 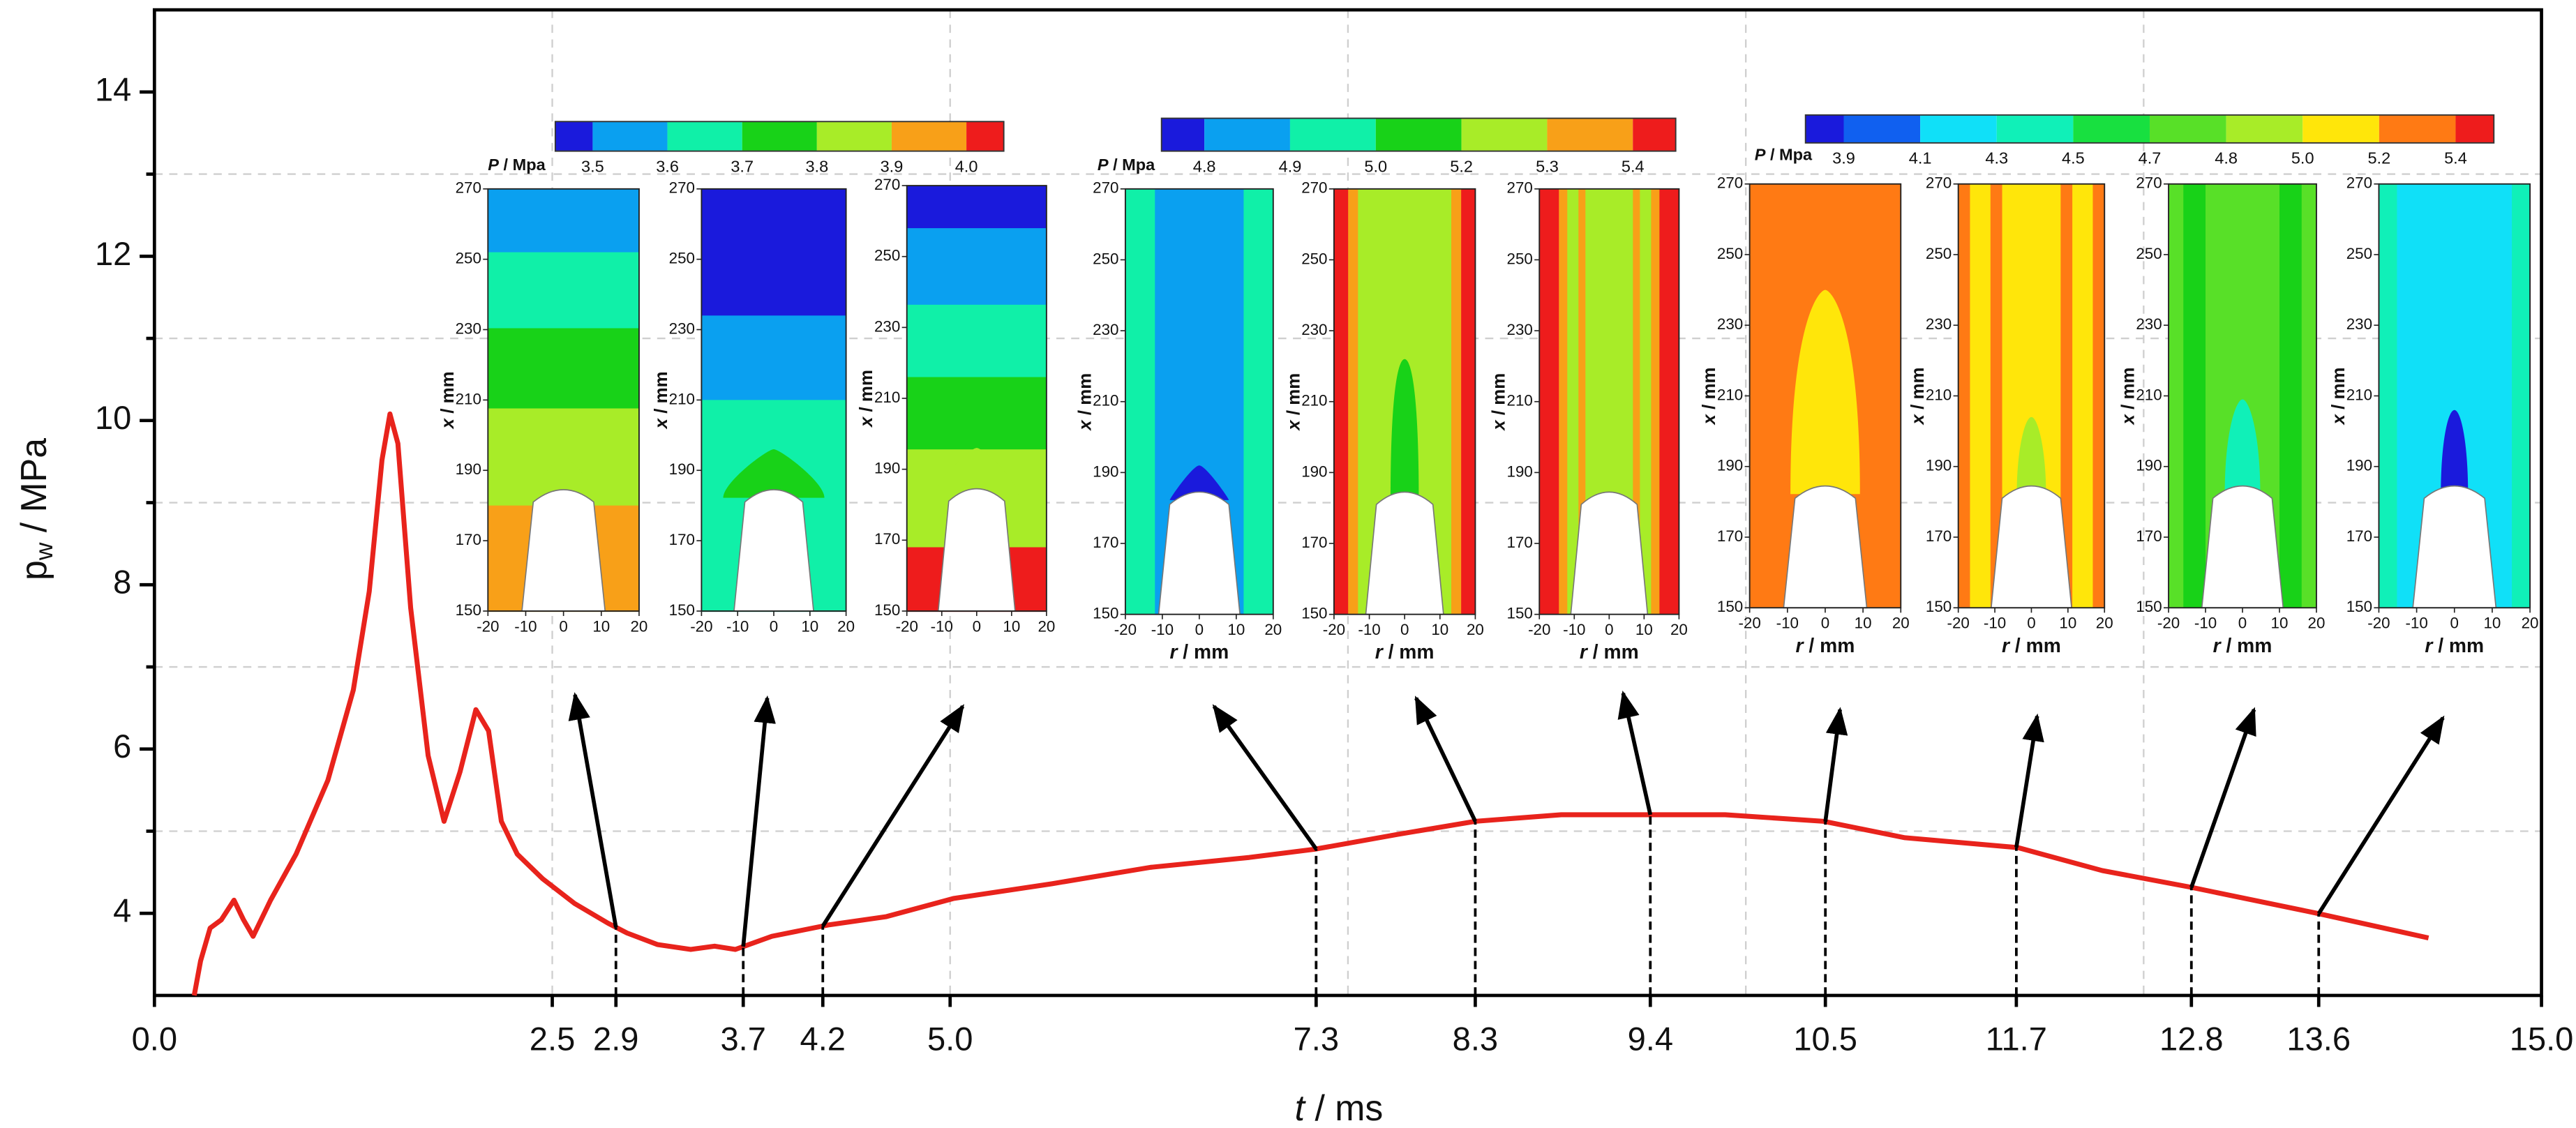 I want to click on x-tick-label: 13.6, so click(x=2318, y=1038).